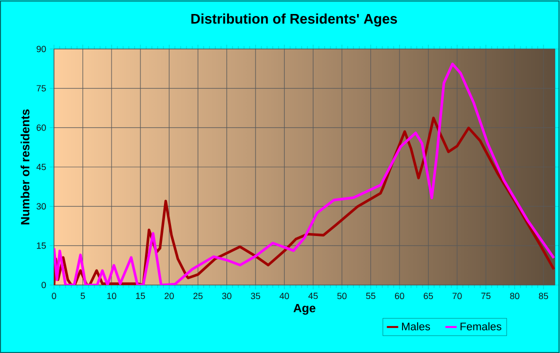  What do you see at coordinates (41, 245) in the screenshot?
I see `y-tick-label: 15` at bounding box center [41, 245].